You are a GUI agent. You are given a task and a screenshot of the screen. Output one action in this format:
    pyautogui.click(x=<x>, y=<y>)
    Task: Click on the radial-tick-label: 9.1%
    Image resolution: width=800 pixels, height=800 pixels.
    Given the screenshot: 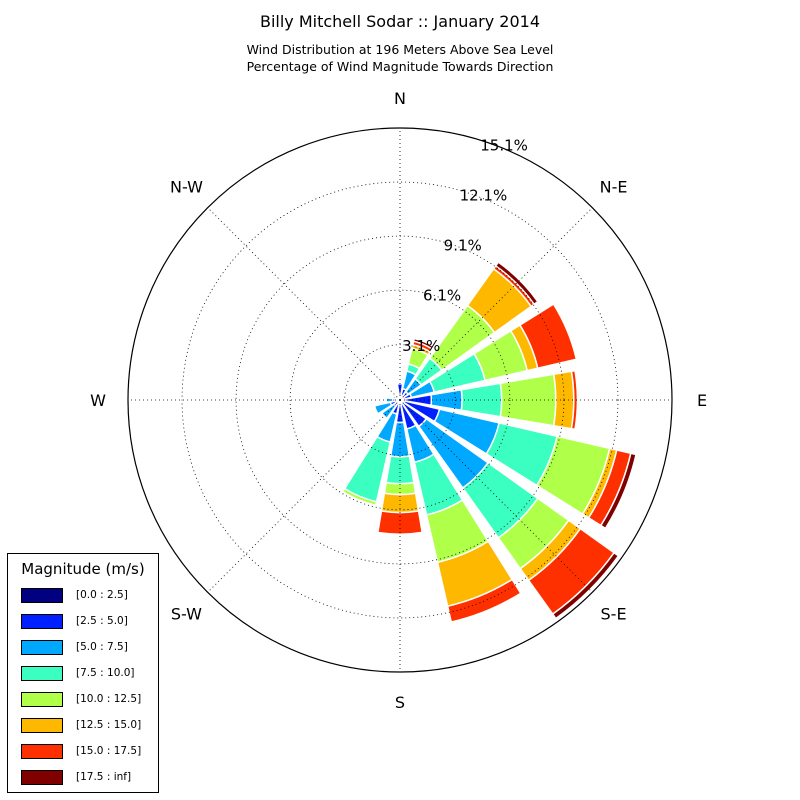 What is the action you would take?
    pyautogui.click(x=463, y=246)
    